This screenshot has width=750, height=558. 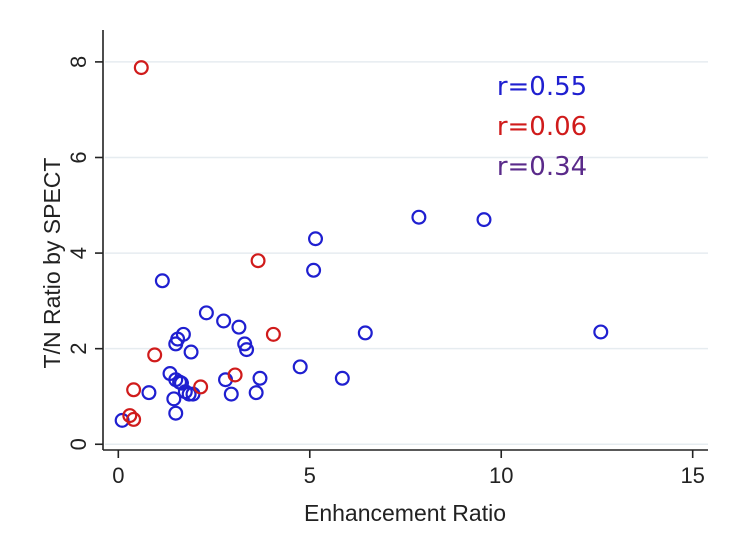 I want to click on y-tick-label: 6, so click(x=78, y=157).